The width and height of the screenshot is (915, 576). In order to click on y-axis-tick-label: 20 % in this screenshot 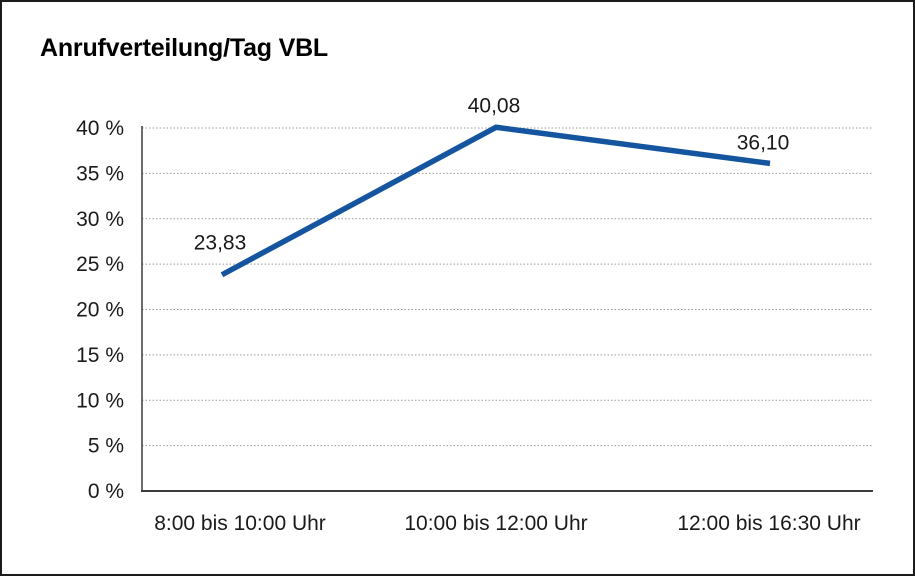, I will do `click(100, 310)`.